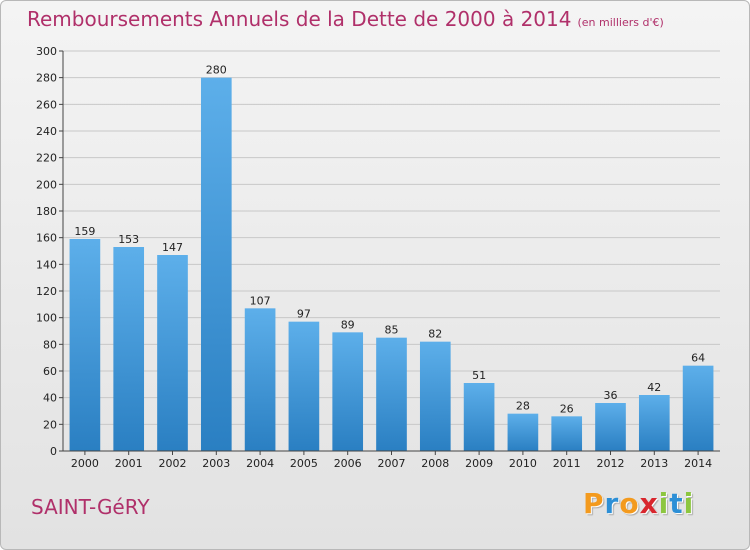 Image resolution: width=750 pixels, height=550 pixels. I want to click on bar-2008, so click(435, 396).